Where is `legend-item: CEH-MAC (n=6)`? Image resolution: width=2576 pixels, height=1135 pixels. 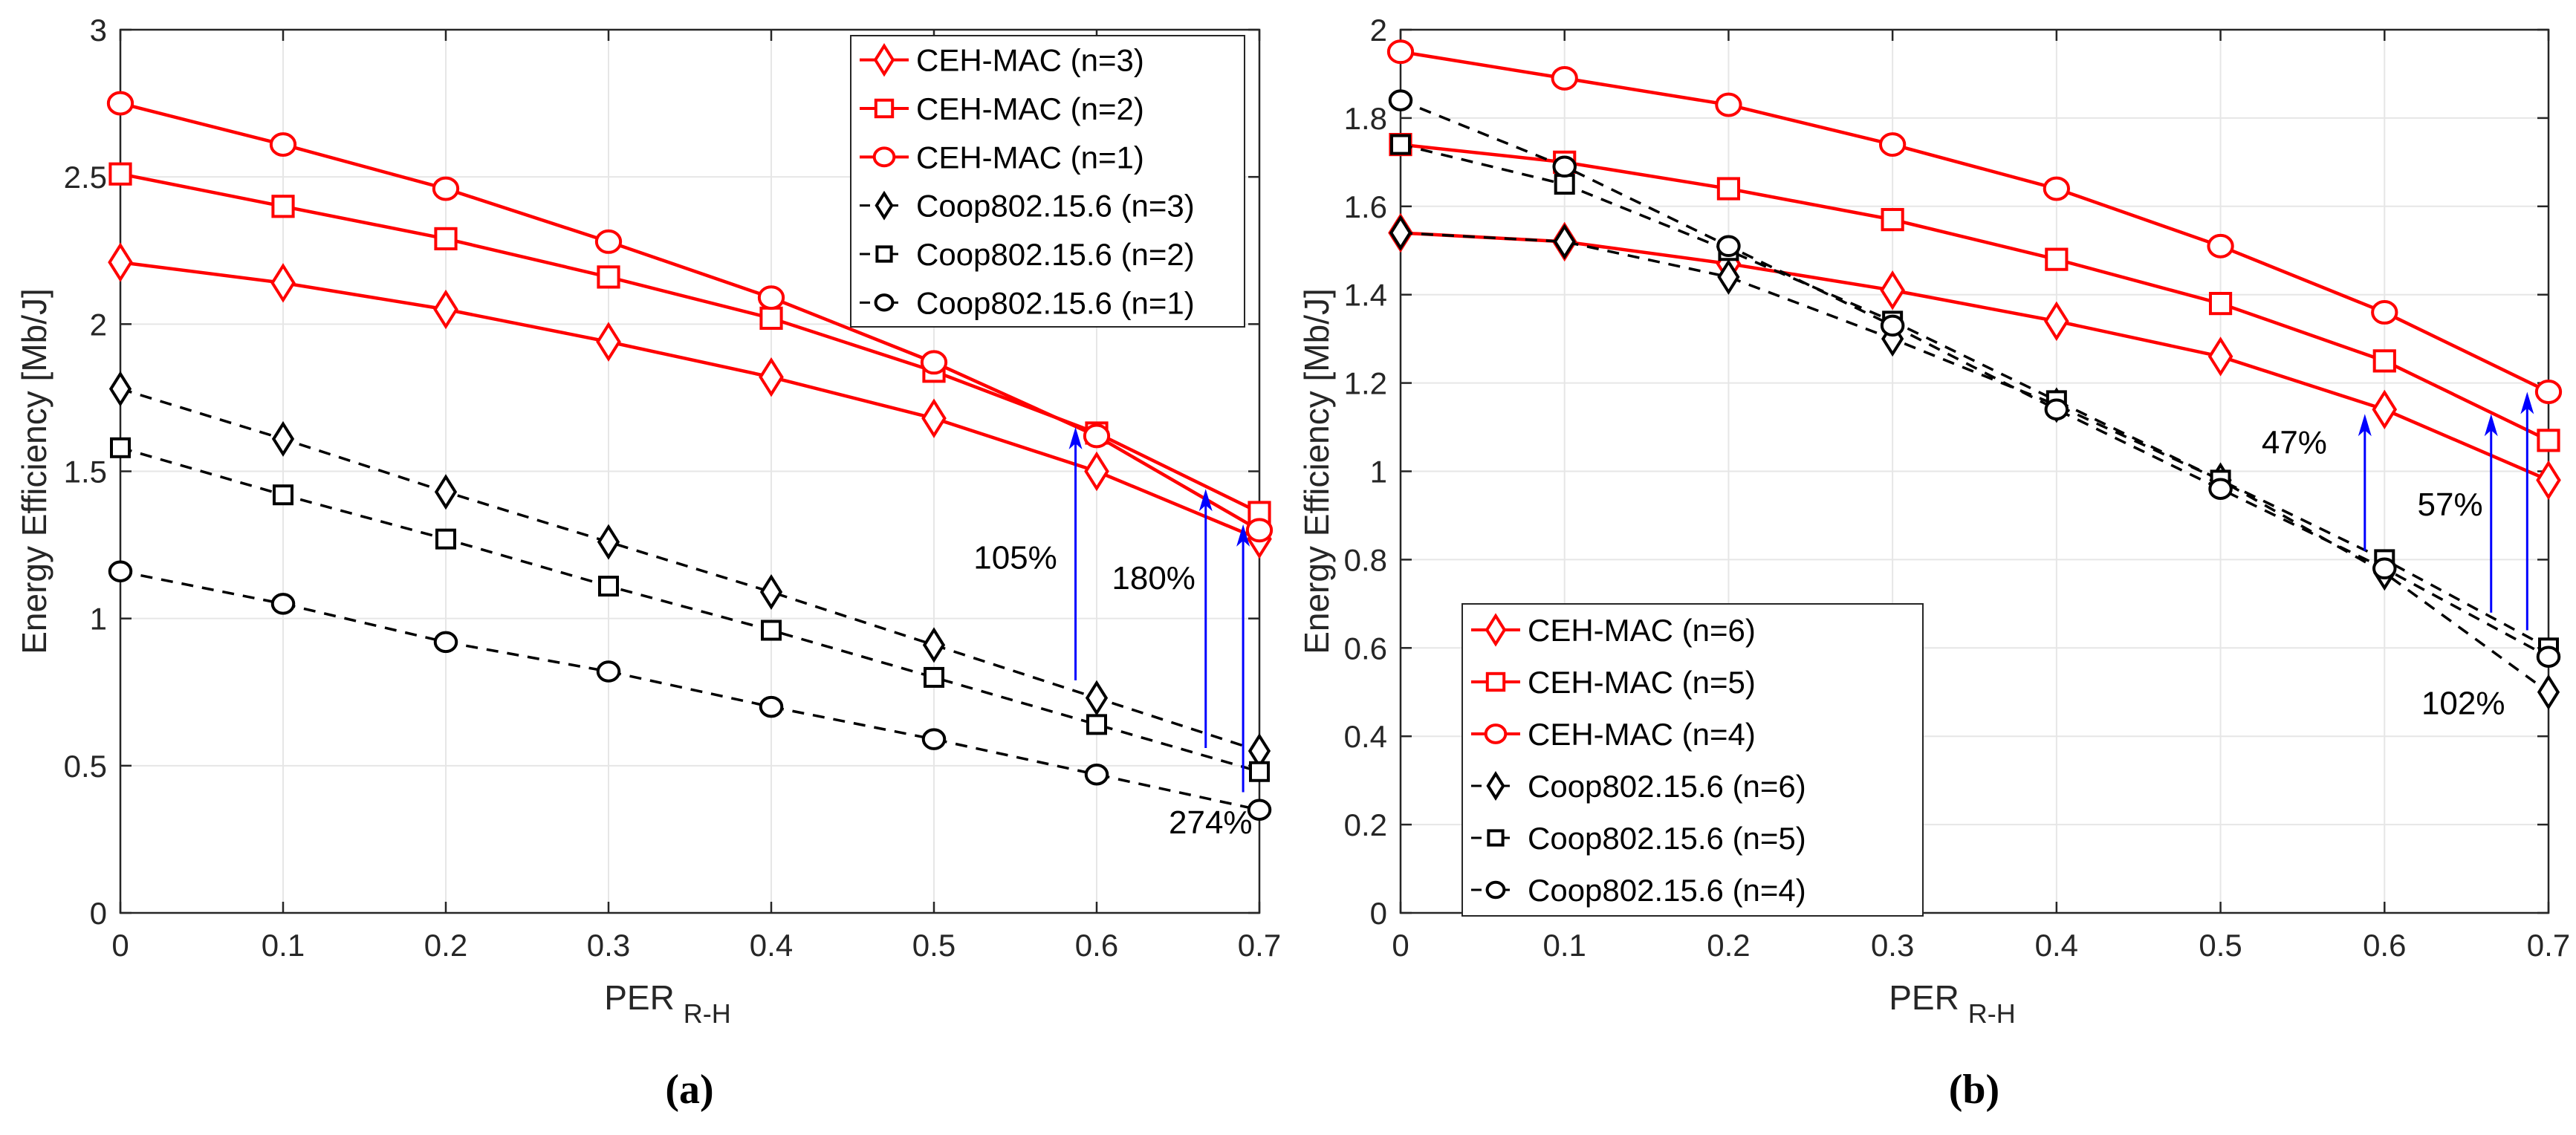 legend-item: CEH-MAC (n=6) is located at coordinates (1613, 630).